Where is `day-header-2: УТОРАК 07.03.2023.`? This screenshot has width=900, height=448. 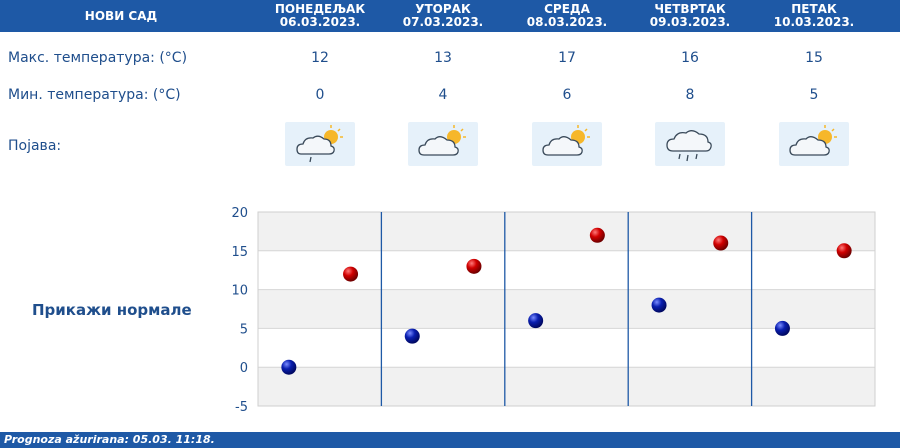
day-header-2: УТОРАК 07.03.2023. is located at coordinates (443, 16).